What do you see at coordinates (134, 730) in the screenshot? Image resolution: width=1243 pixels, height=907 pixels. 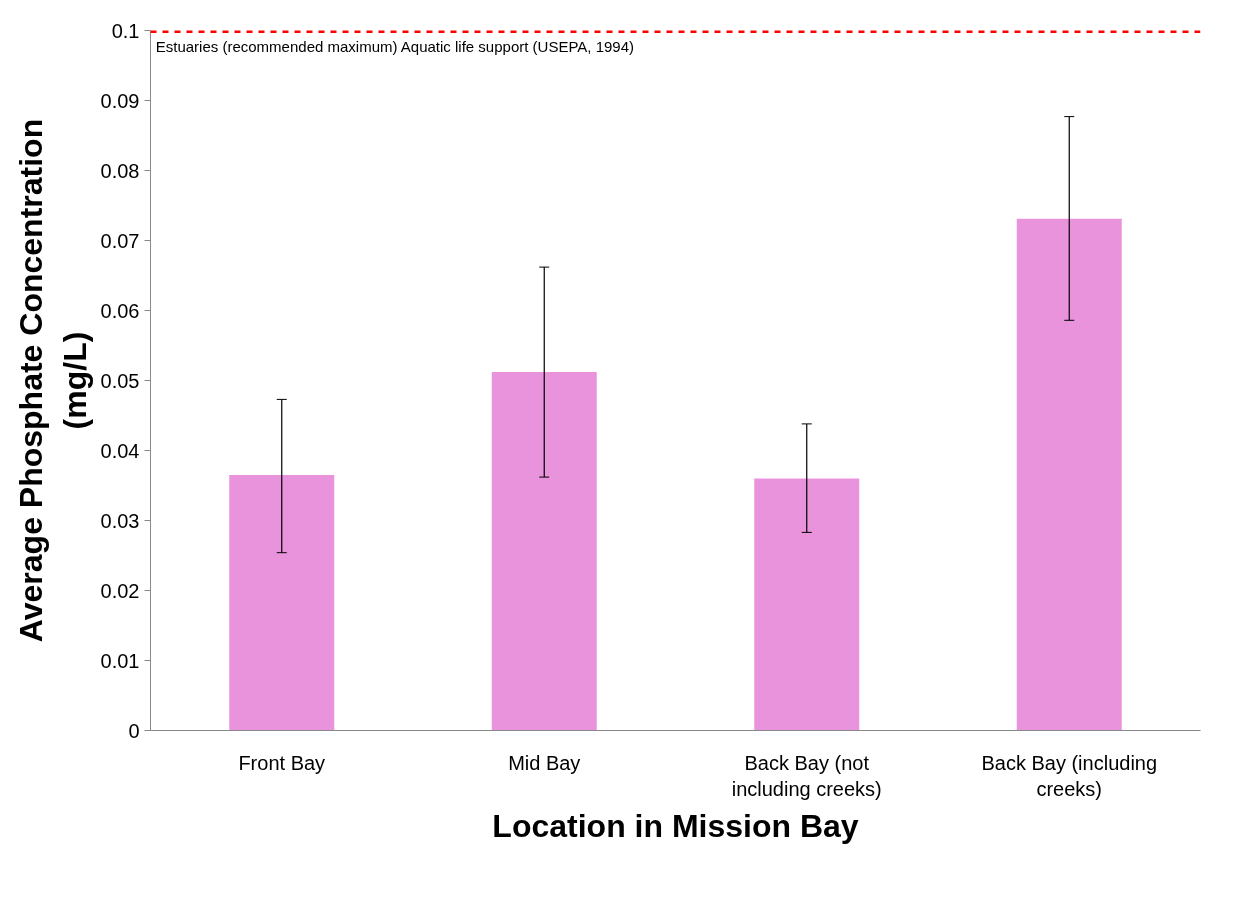 I see `y-tick-label: 0` at bounding box center [134, 730].